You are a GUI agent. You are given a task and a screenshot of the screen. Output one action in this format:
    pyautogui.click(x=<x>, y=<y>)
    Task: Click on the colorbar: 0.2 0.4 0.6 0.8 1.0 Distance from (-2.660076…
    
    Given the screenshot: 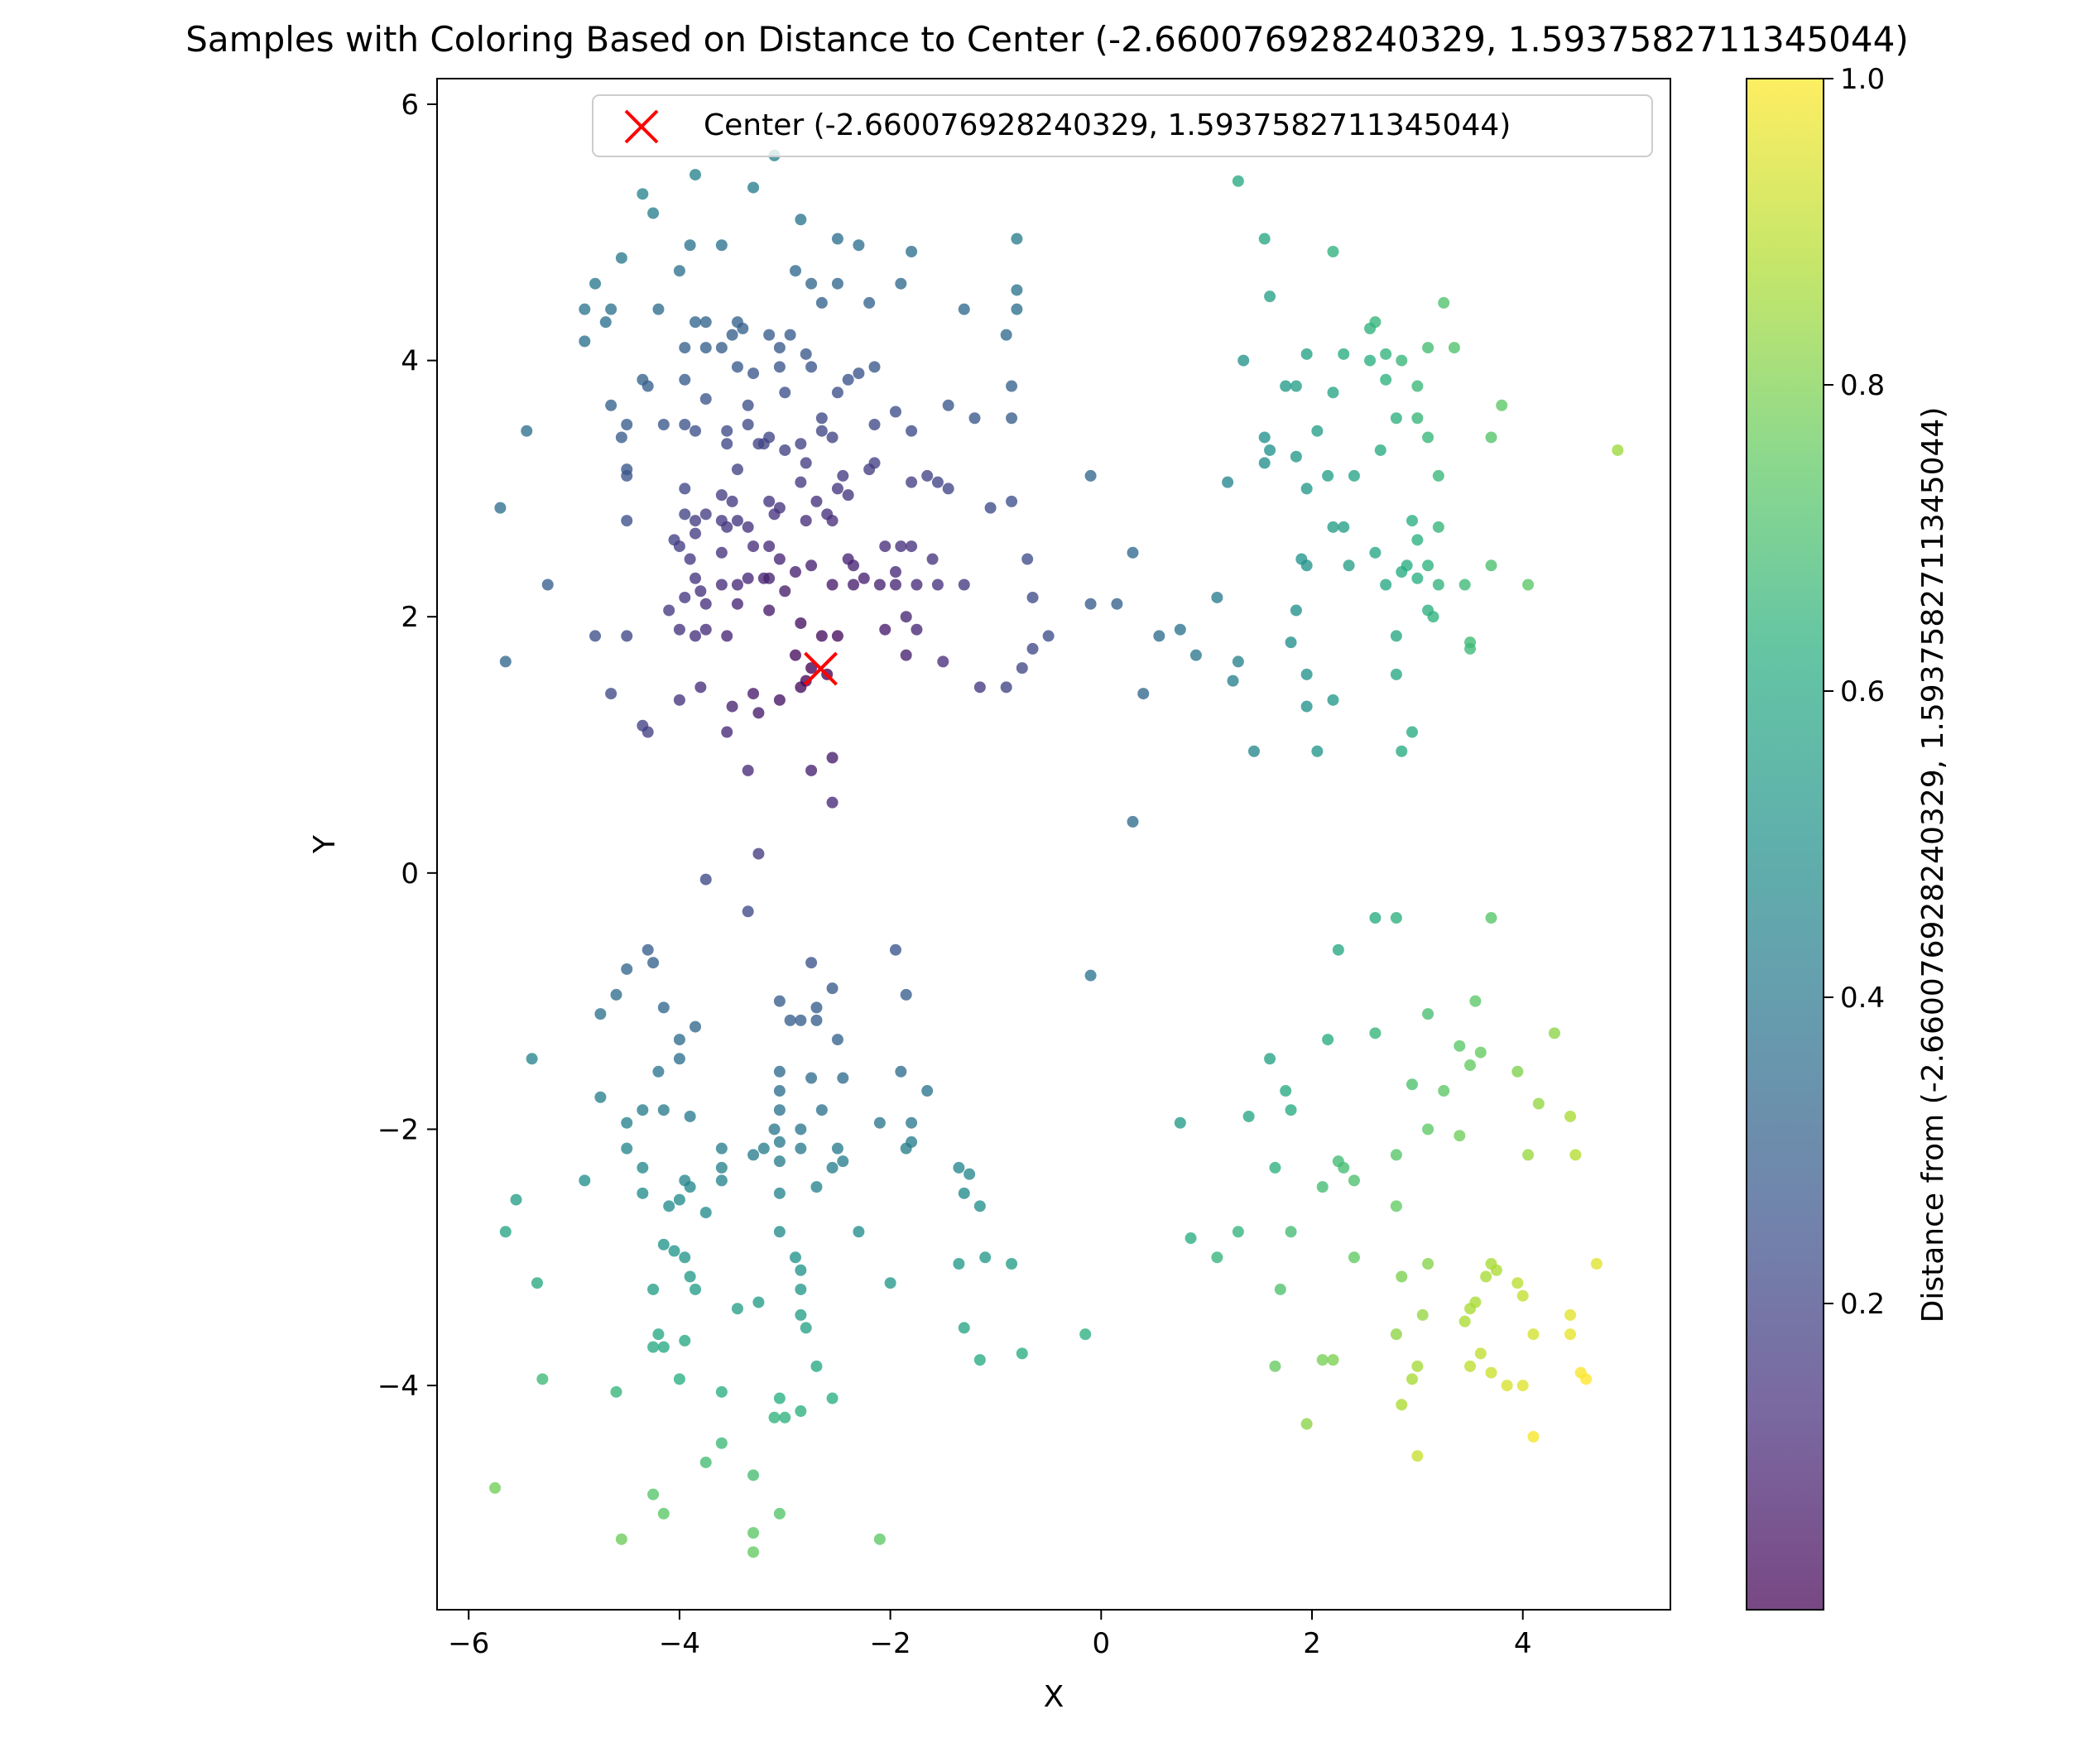 What is the action you would take?
    pyautogui.click(x=1848, y=837)
    